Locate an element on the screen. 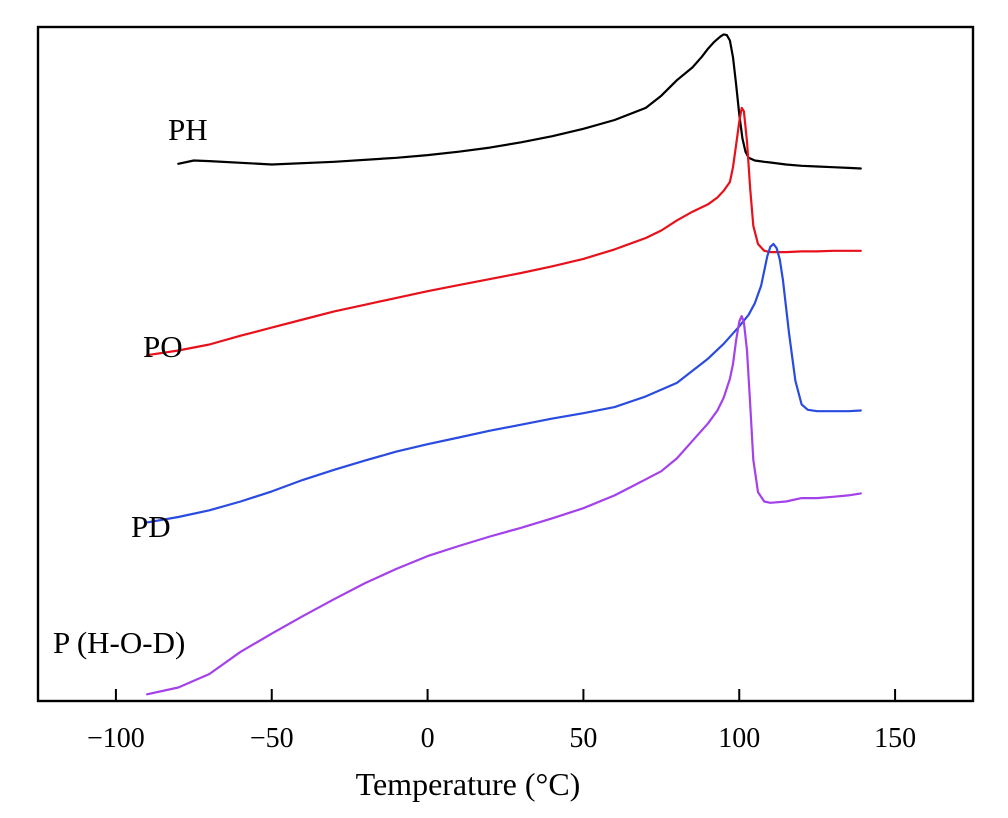 The image size is (1008, 818). series-labels: PH PO PD P (H-O-D) is located at coordinates (130, 386).